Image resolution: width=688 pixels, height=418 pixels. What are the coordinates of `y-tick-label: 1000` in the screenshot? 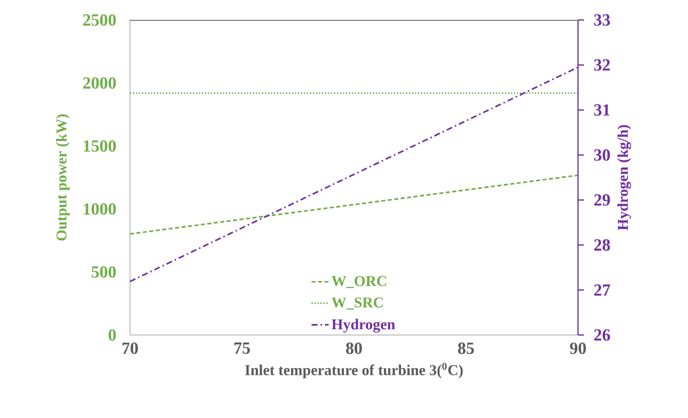 It's located at (100, 209).